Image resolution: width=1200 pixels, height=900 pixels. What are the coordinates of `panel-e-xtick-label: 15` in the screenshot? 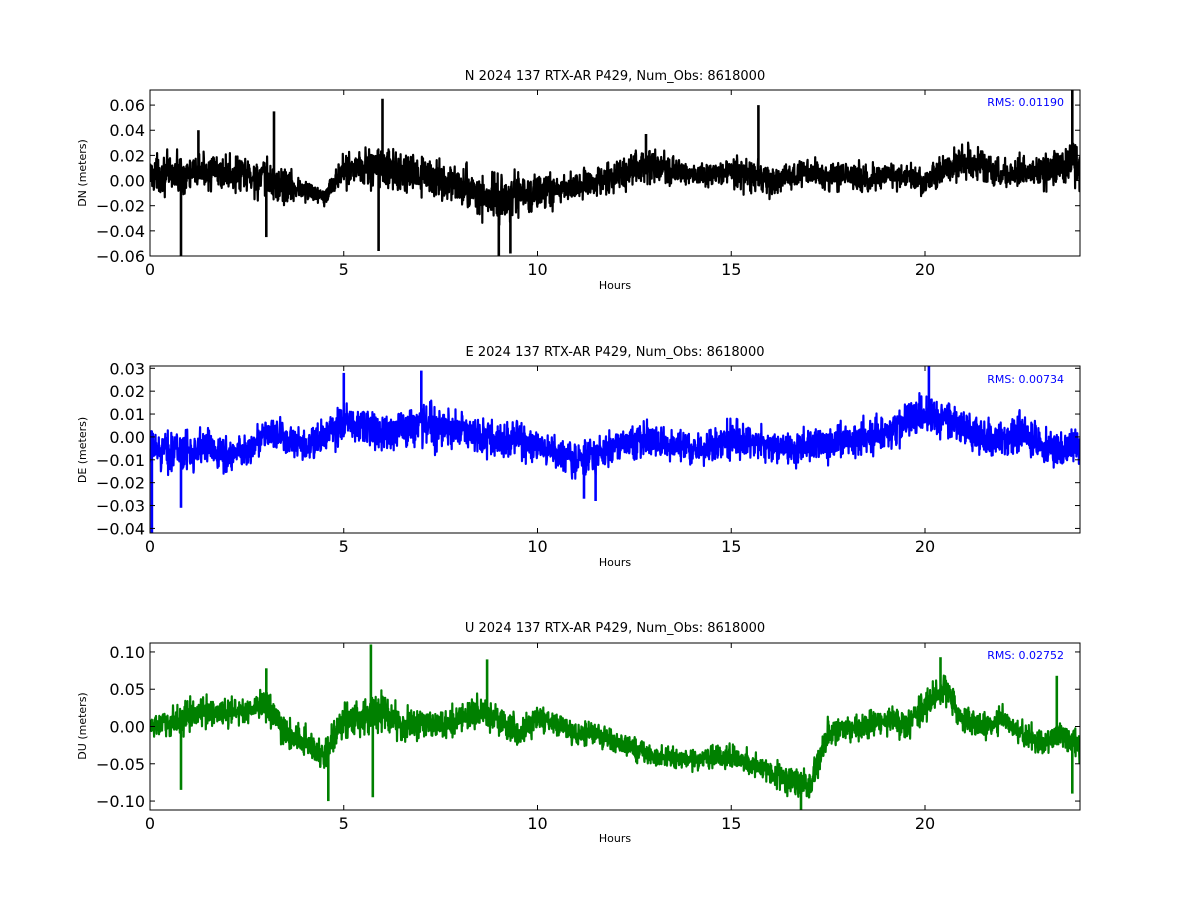 It's located at (731, 546).